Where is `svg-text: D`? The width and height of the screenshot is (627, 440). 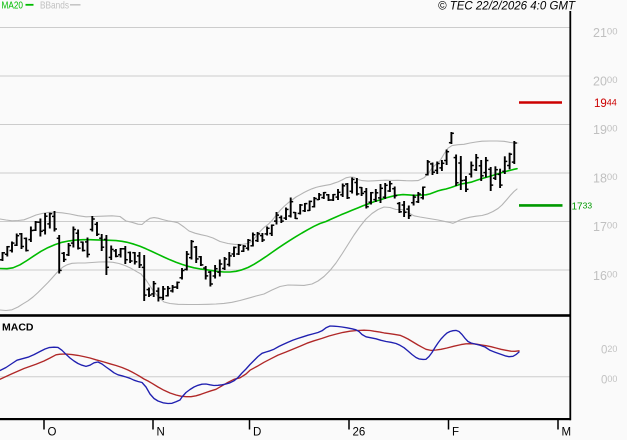
svg-text: D is located at coordinates (257, 433).